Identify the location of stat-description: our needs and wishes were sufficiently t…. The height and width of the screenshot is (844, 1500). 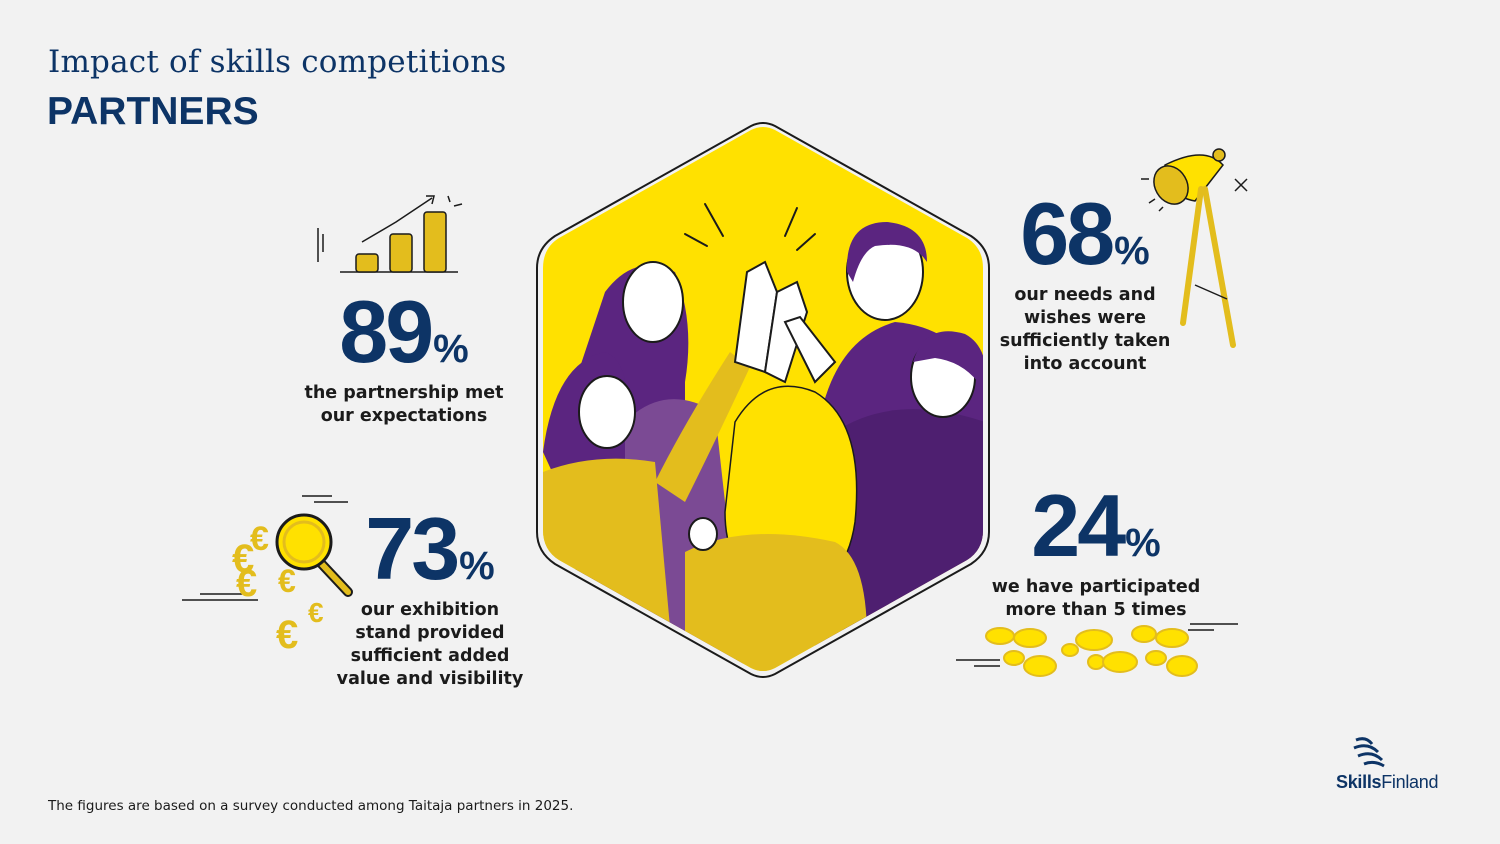
(1085, 329).